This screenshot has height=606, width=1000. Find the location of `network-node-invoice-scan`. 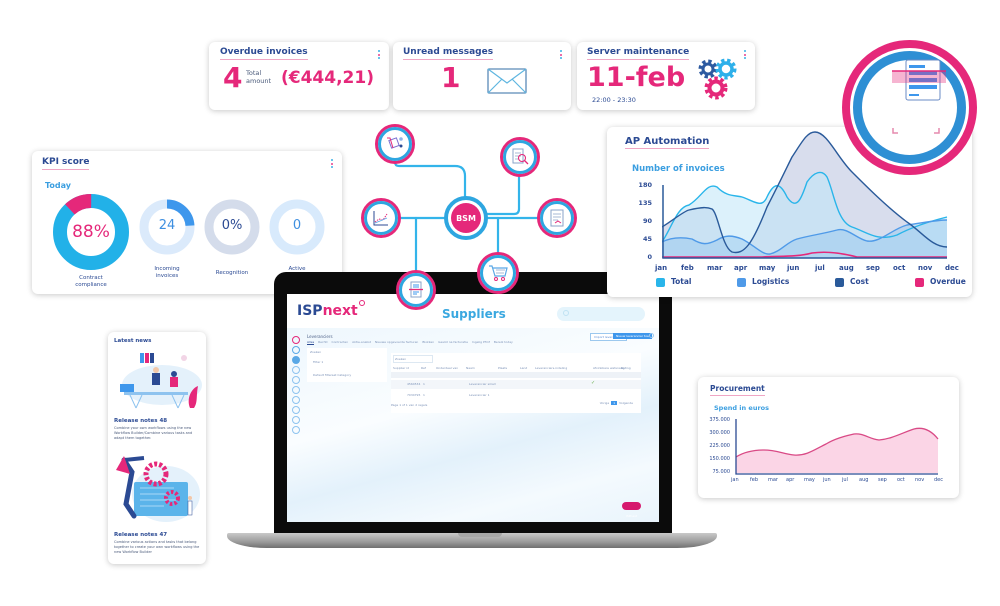

network-node-invoice-scan is located at coordinates (416, 290).